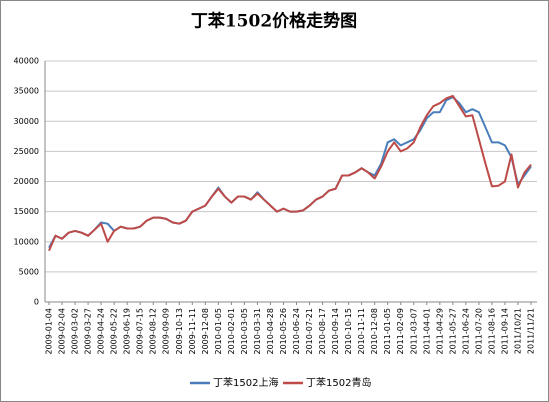  Describe the element at coordinates (101, 331) in the screenshot. I see `x-tick-label: 2009-04-24` at that location.